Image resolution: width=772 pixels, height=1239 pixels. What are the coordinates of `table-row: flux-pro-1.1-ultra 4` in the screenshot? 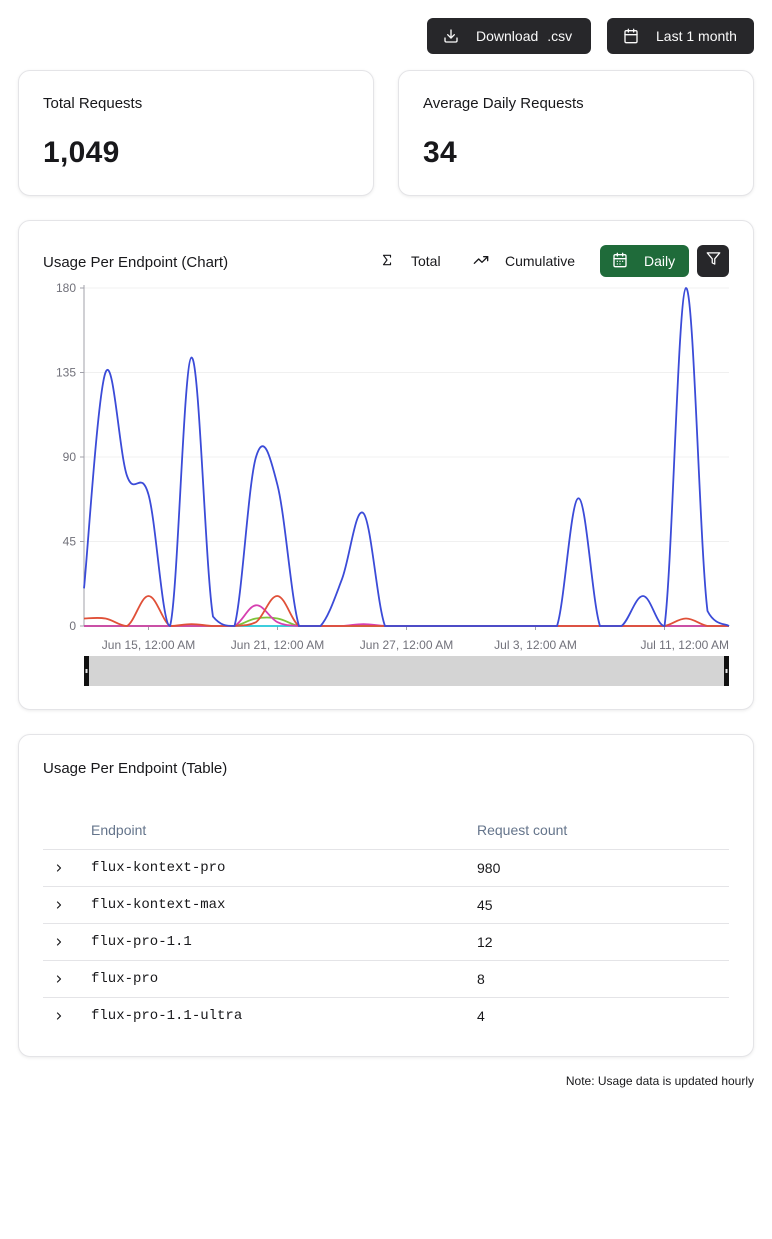 It's located at (386, 1016).